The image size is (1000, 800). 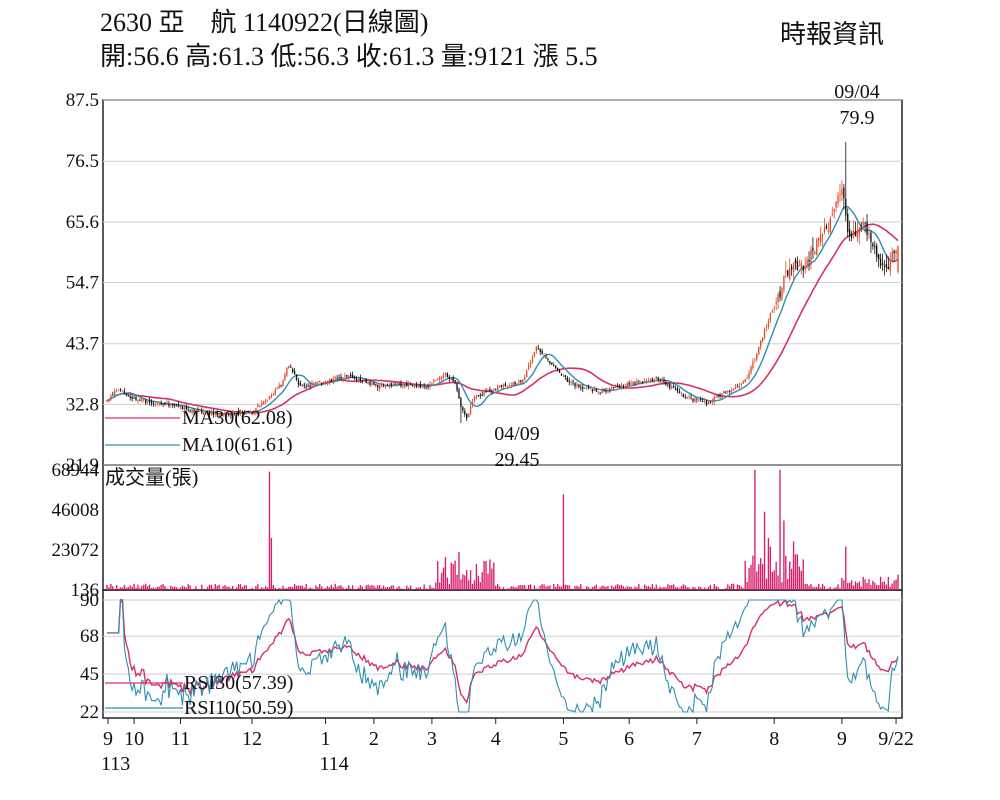 What do you see at coordinates (89, 636) in the screenshot?
I see `rsi-tick-label: 68` at bounding box center [89, 636].